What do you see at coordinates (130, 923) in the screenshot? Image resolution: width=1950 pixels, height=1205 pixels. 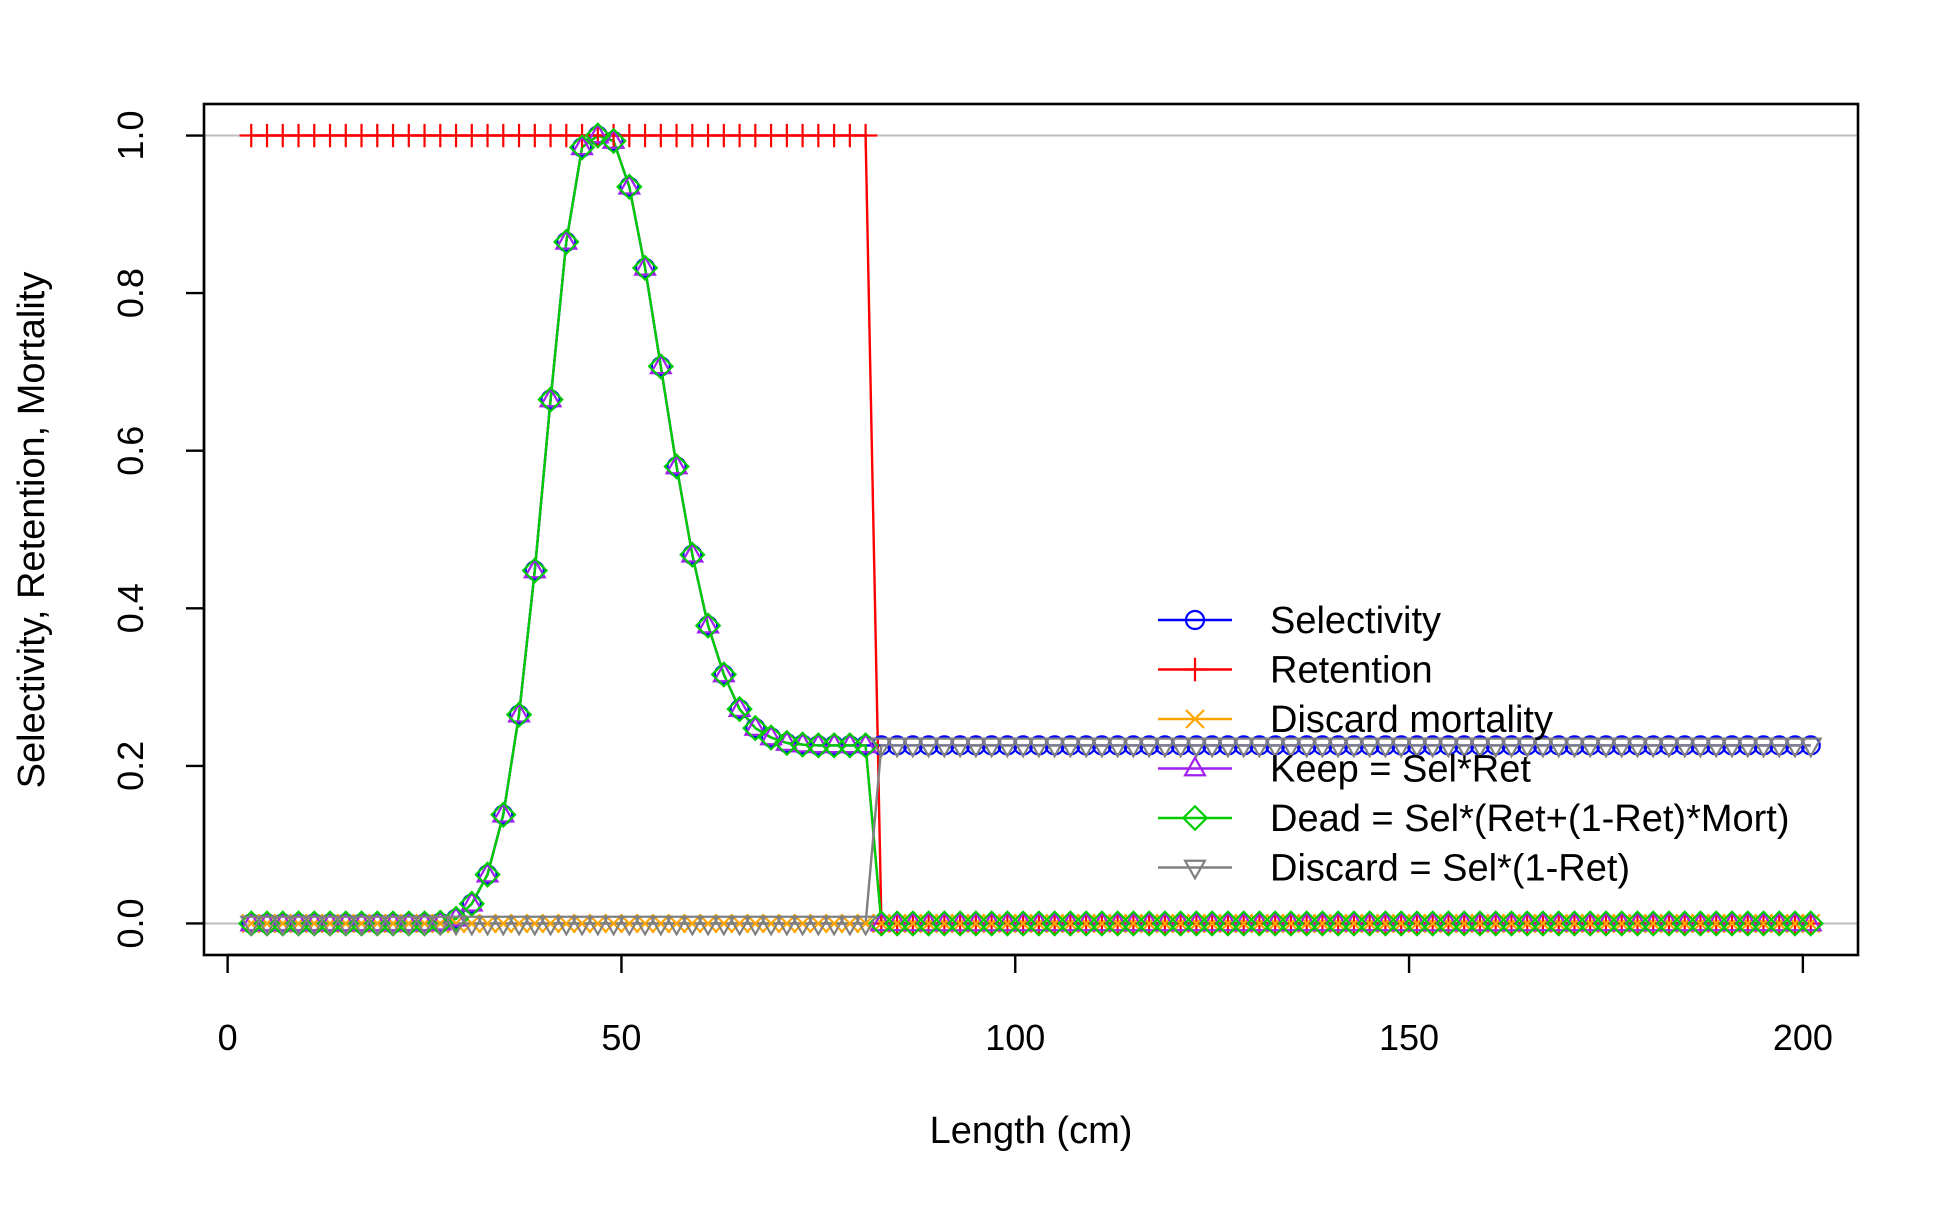 I see `y-tick-label: 0.0` at bounding box center [130, 923].